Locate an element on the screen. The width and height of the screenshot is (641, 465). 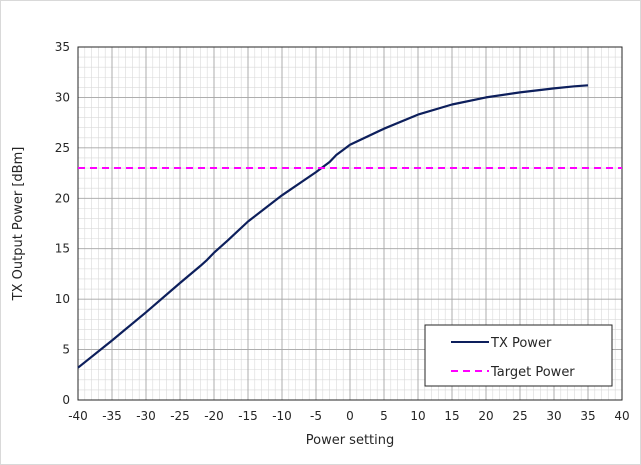
y-tick-label: 25 is located at coordinates (62, 148).